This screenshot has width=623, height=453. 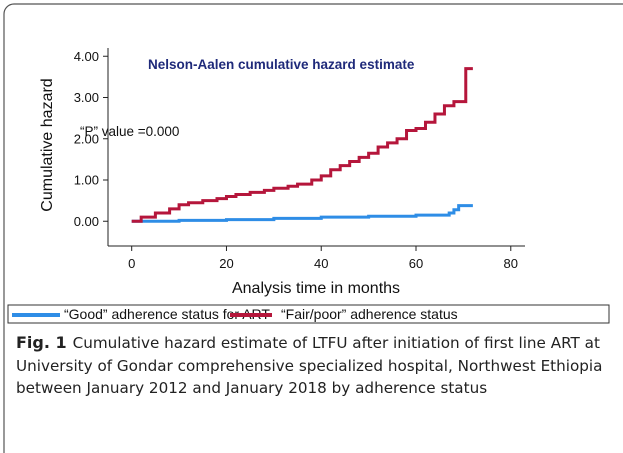 I want to click on x-tick-label: 80, so click(x=511, y=263).